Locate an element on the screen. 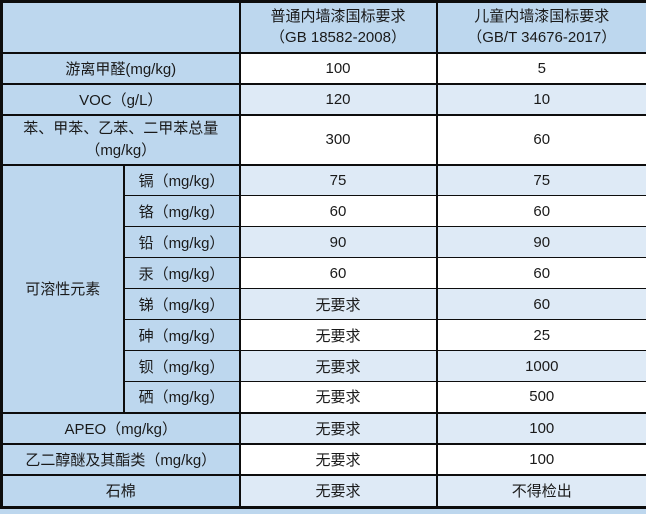  row-label: 锑（mg/kg） is located at coordinates (181, 304).